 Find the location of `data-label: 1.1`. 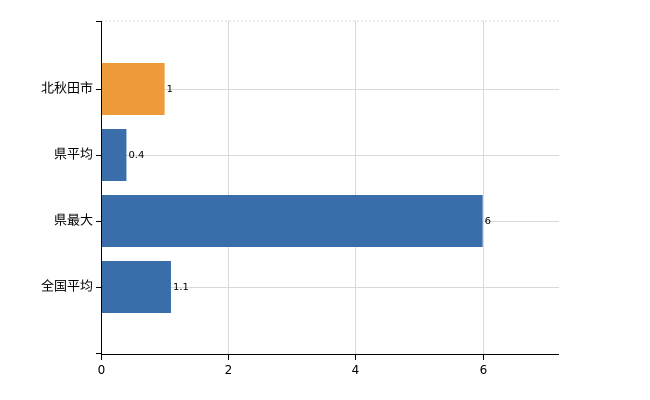

data-label: 1.1 is located at coordinates (181, 287).